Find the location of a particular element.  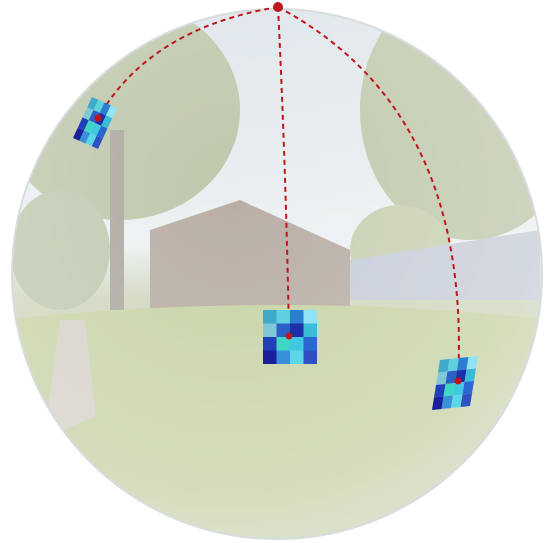

pole-point is located at coordinates (278, 7).